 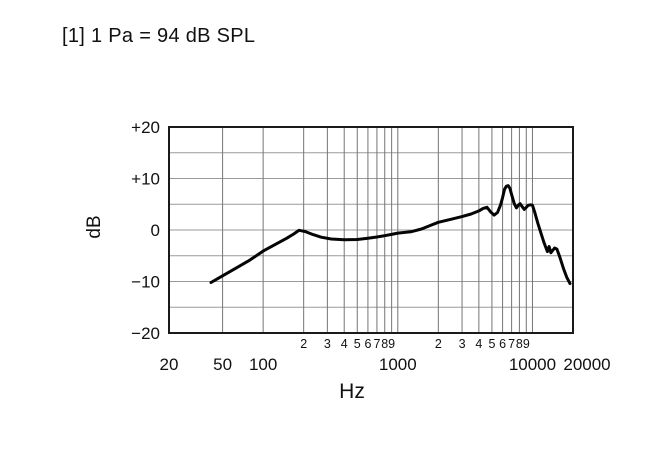 I want to click on x-tick-label: 10000, so click(x=532, y=364).